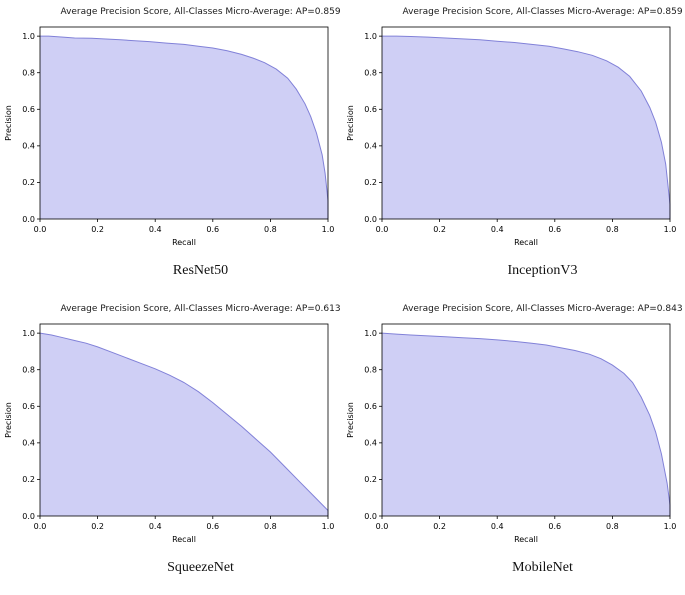  I want to click on chart-caption: ResNet50, so click(200, 270).